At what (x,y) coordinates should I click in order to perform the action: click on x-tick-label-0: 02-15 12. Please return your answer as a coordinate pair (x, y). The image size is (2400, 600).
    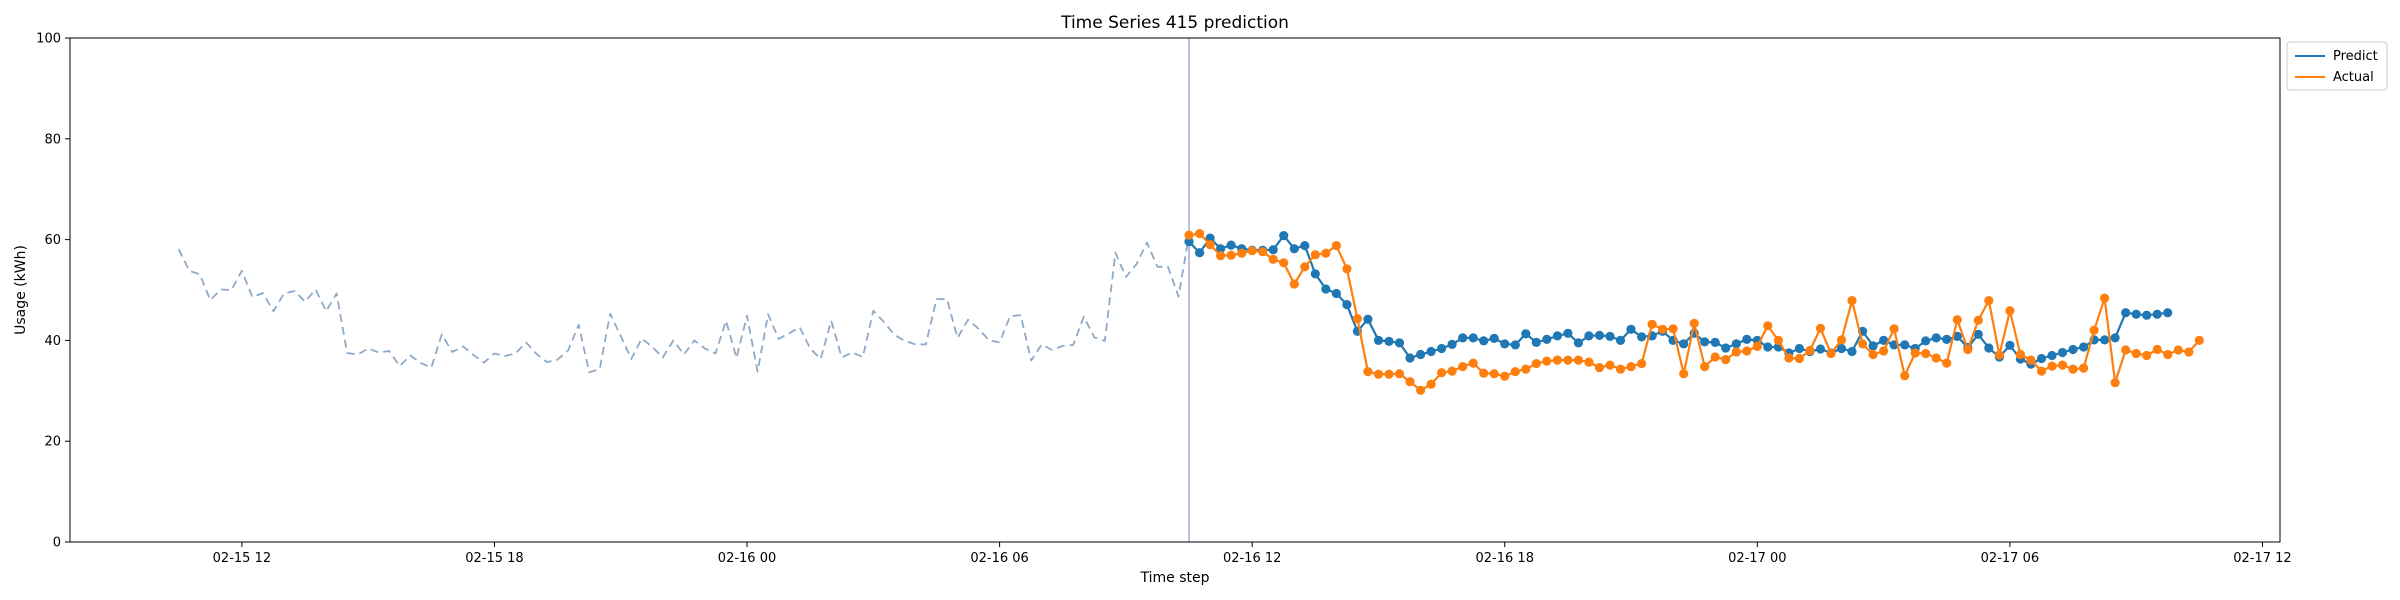
    Looking at the image, I should click on (242, 558).